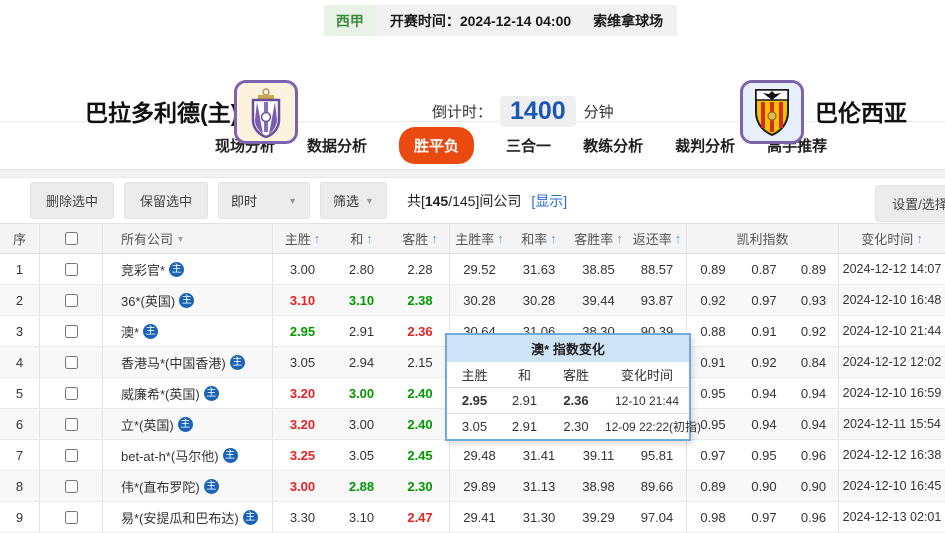  What do you see at coordinates (539, 486) in the screenshot?
I see `draw-rate: 31.13` at bounding box center [539, 486].